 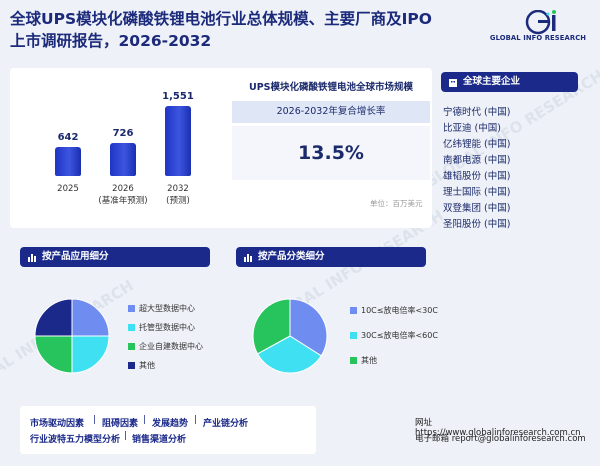 I want to click on website-label: 网址, so click(x=424, y=423).